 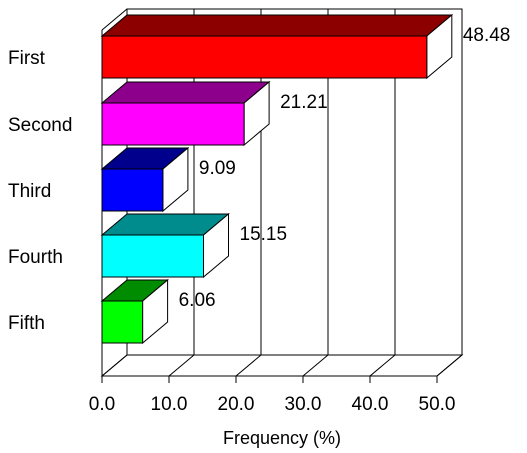 What do you see at coordinates (35, 257) in the screenshot?
I see `category-label: Fourth` at bounding box center [35, 257].